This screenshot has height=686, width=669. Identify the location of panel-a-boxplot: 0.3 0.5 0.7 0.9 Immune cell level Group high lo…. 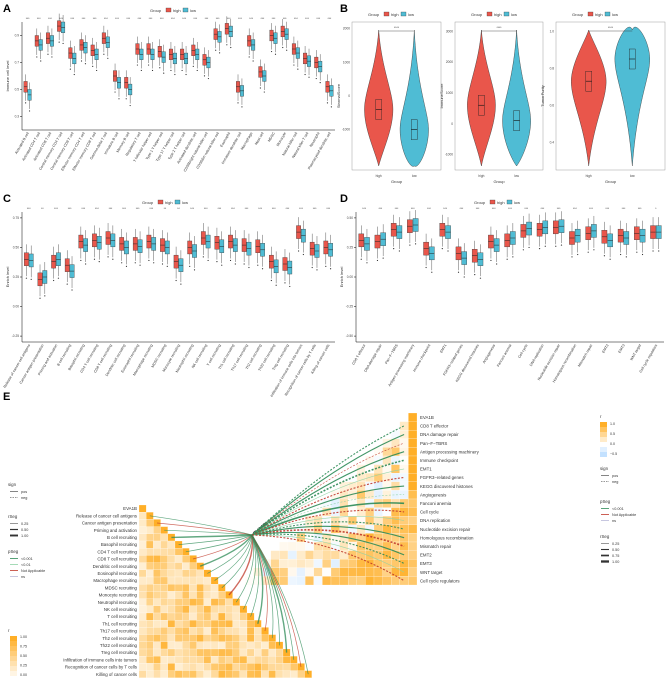
(170, 89).